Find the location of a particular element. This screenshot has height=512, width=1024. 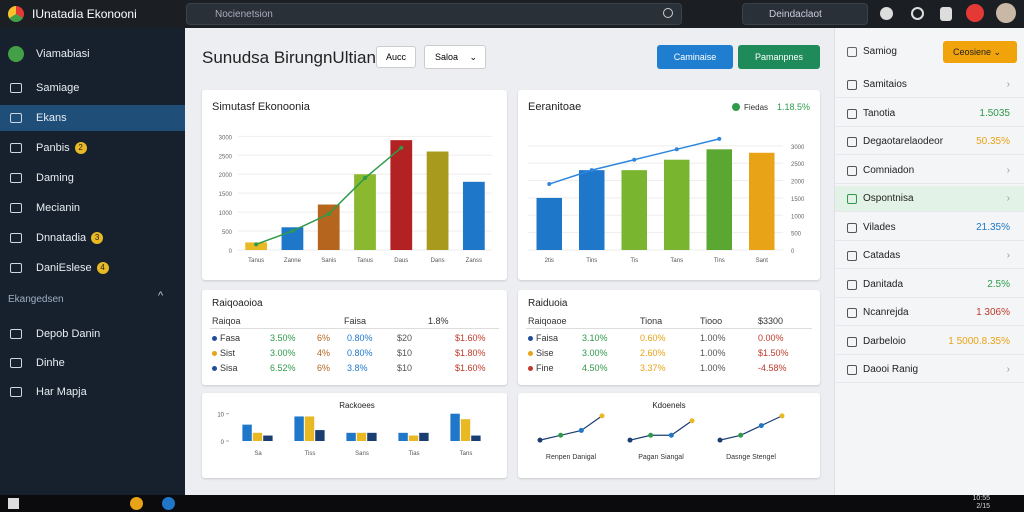

nav-item: Dnnatadia 3 is located at coordinates (92, 238).